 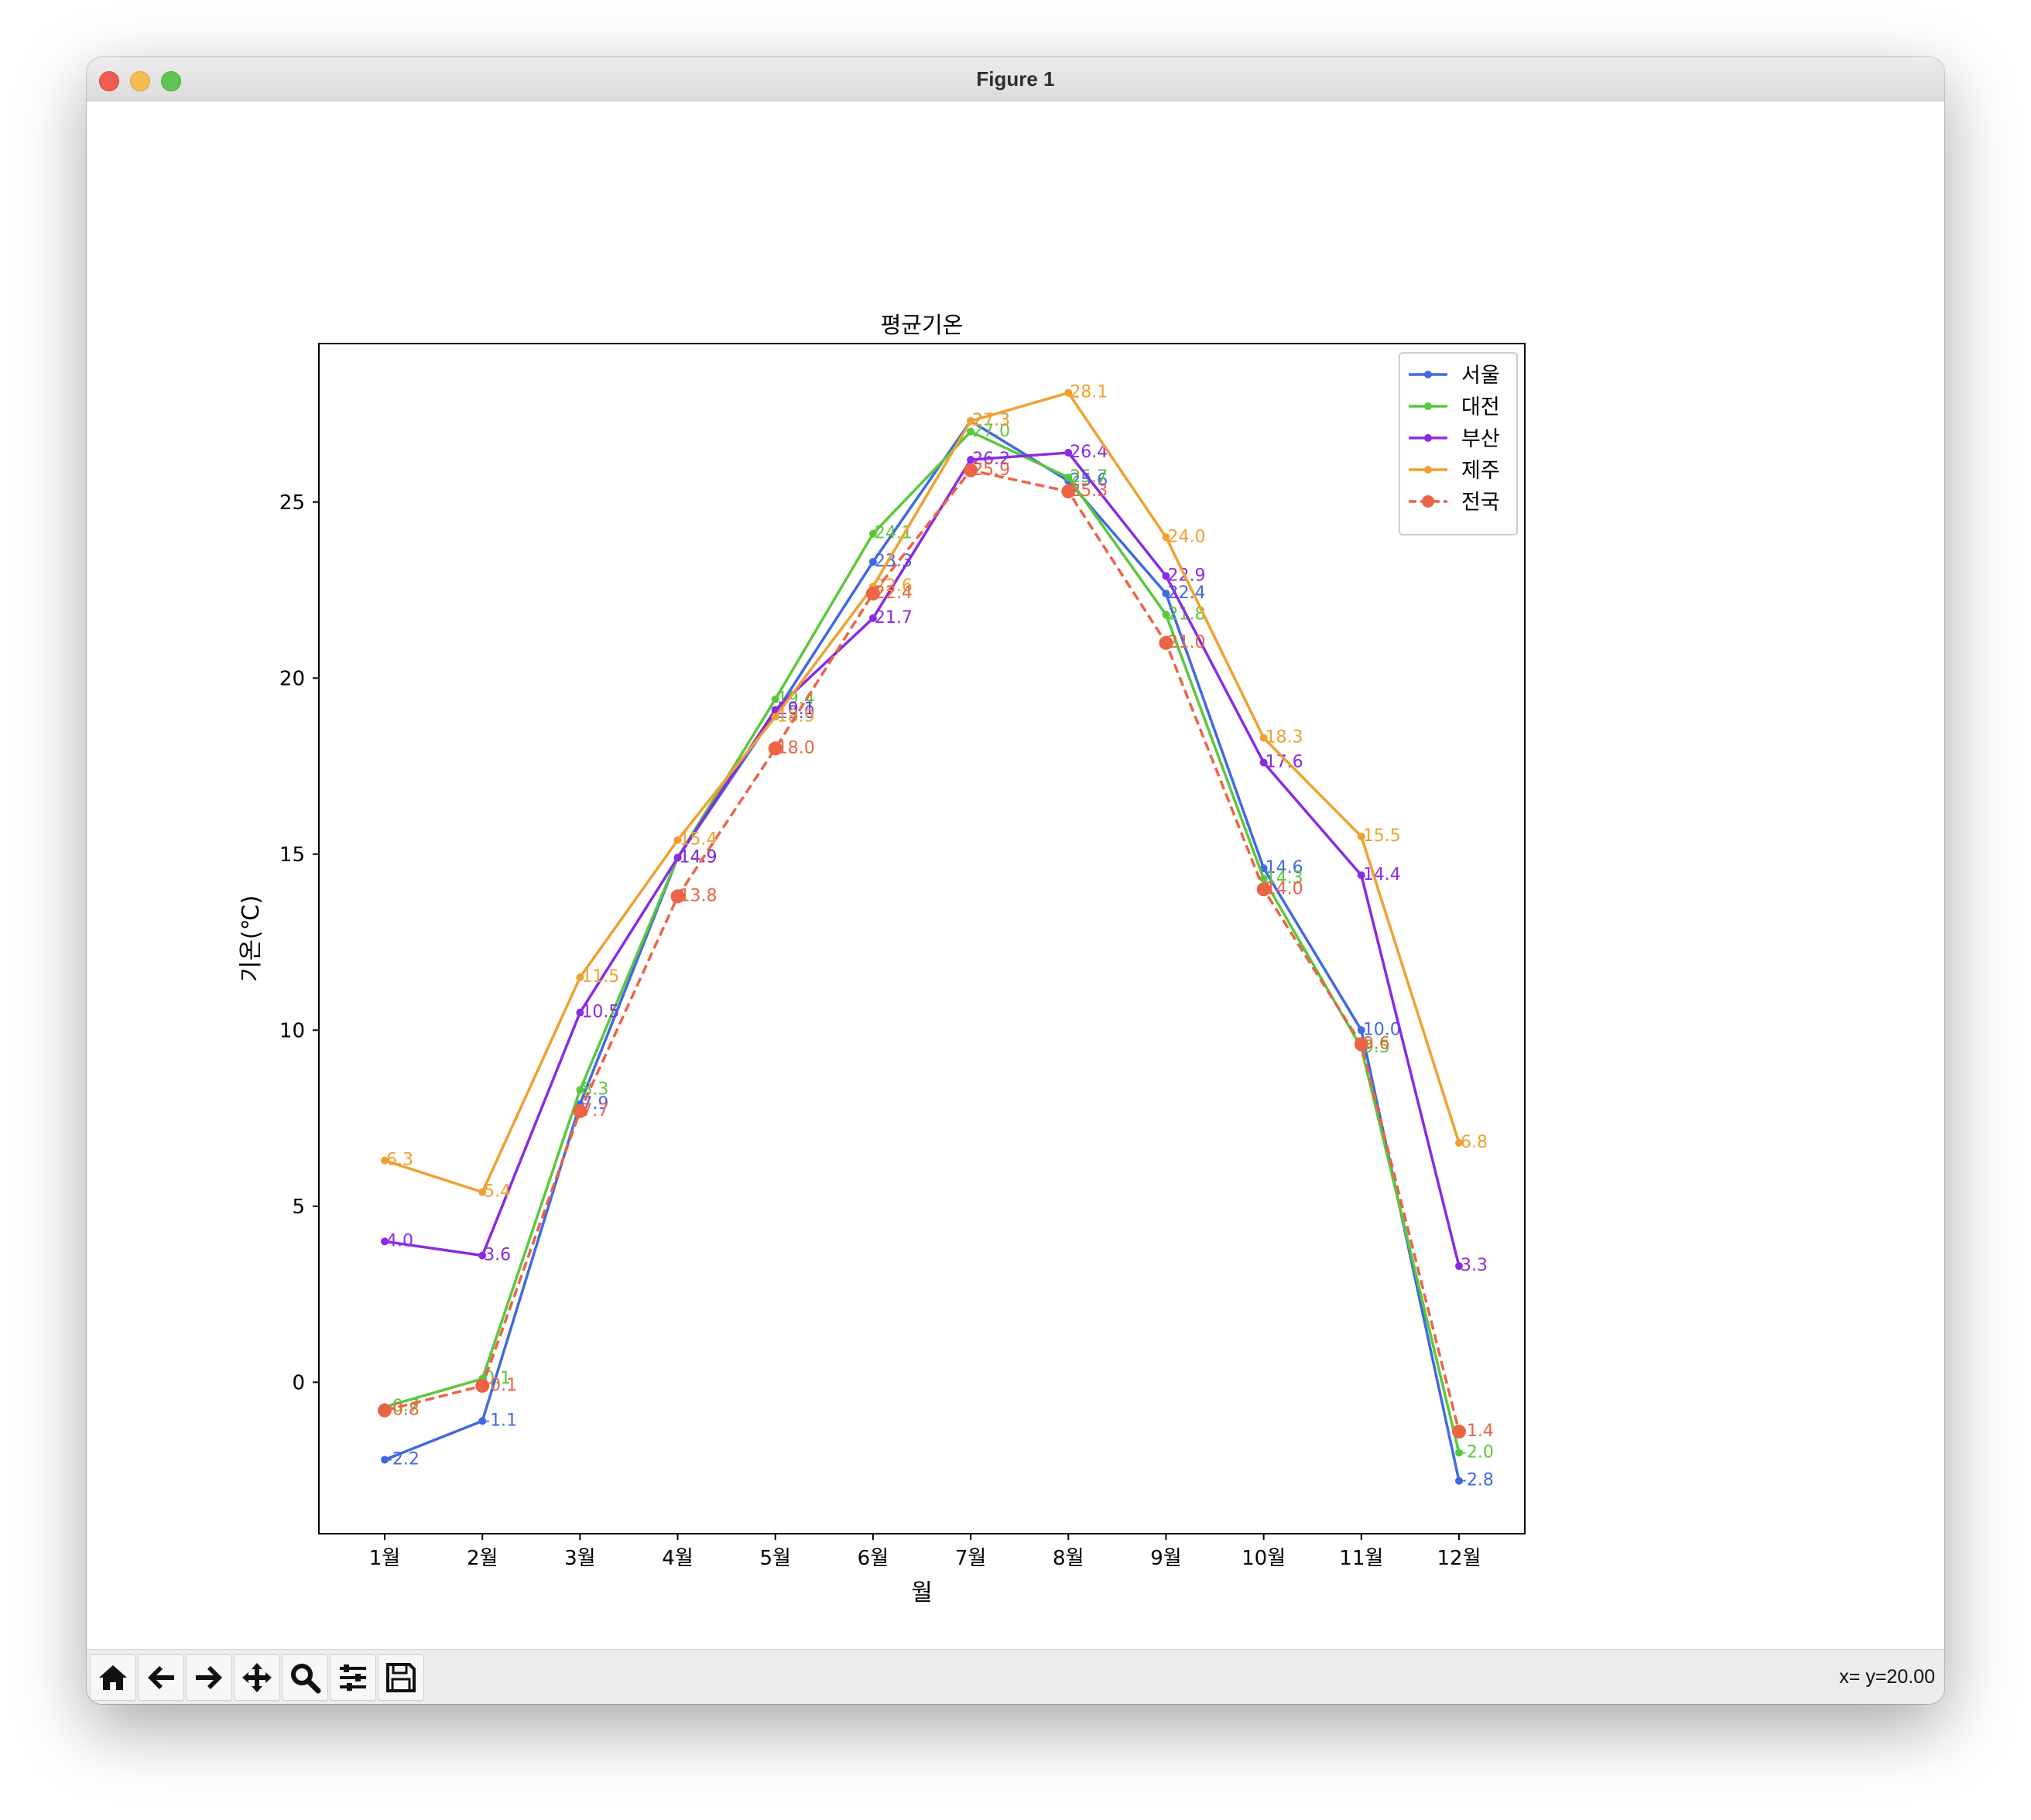 What do you see at coordinates (922, 325) in the screenshot?
I see `chart-title: 평균기온` at bounding box center [922, 325].